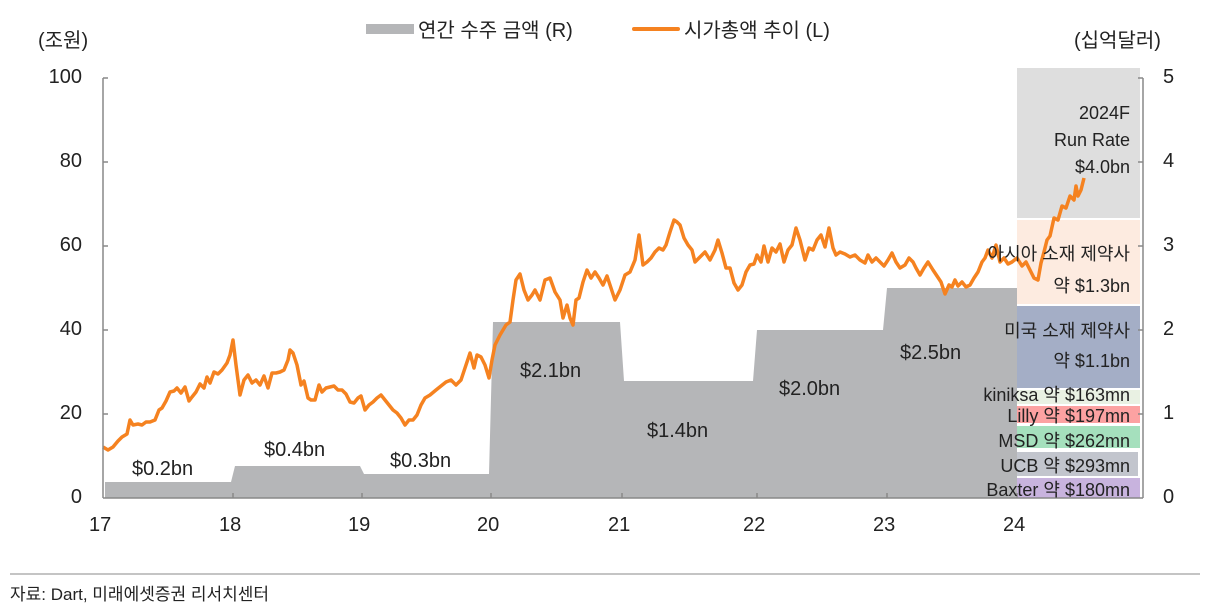  Describe the element at coordinates (678, 431) in the screenshot. I see `bar-label-2021: $1.4bn` at that location.